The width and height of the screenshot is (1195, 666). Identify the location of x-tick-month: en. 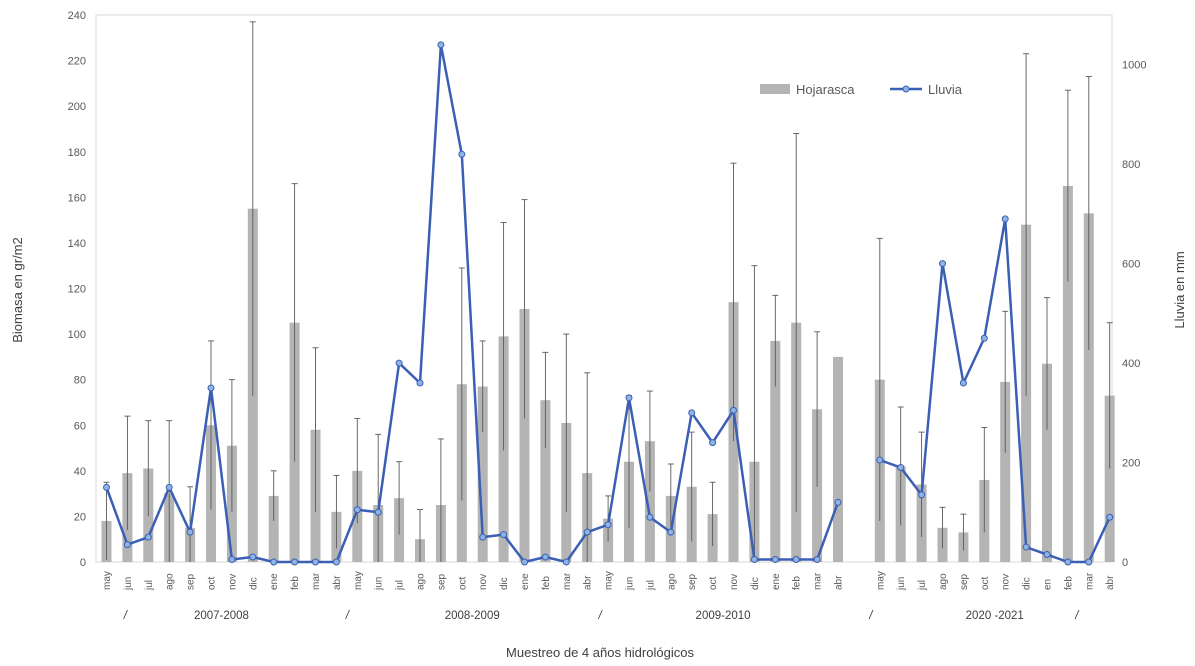
(1048, 584).